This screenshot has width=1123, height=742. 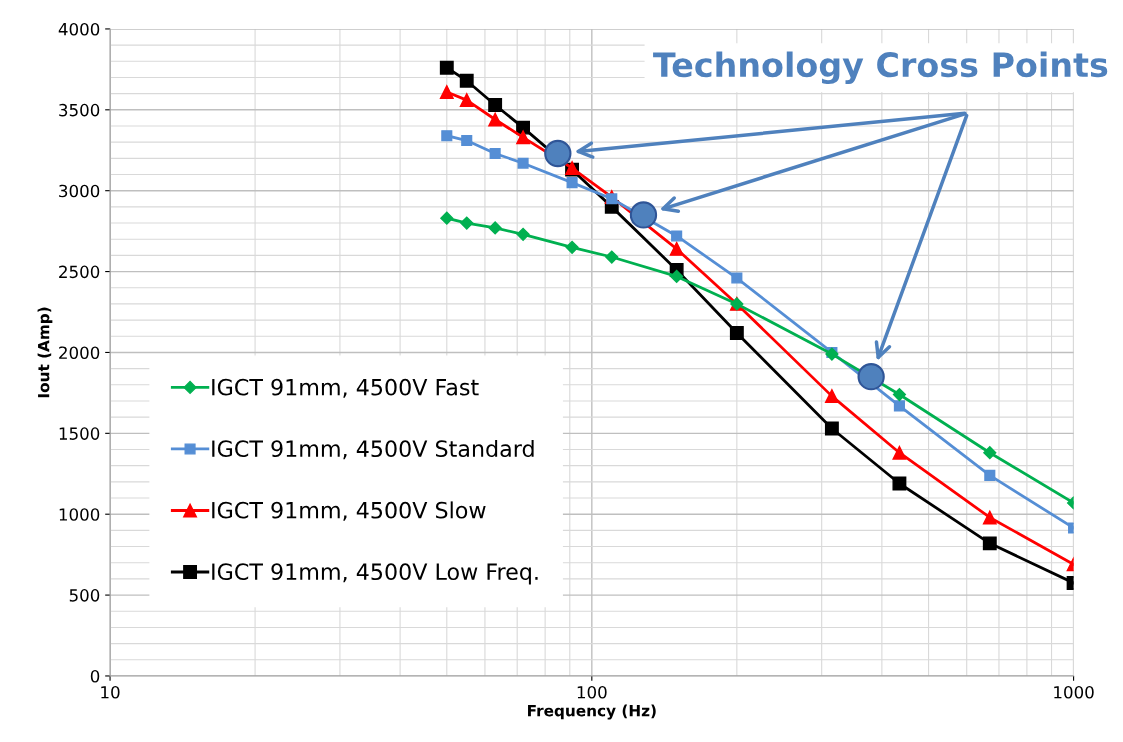 I want to click on y-tick-label: 2000, so click(x=79, y=353).